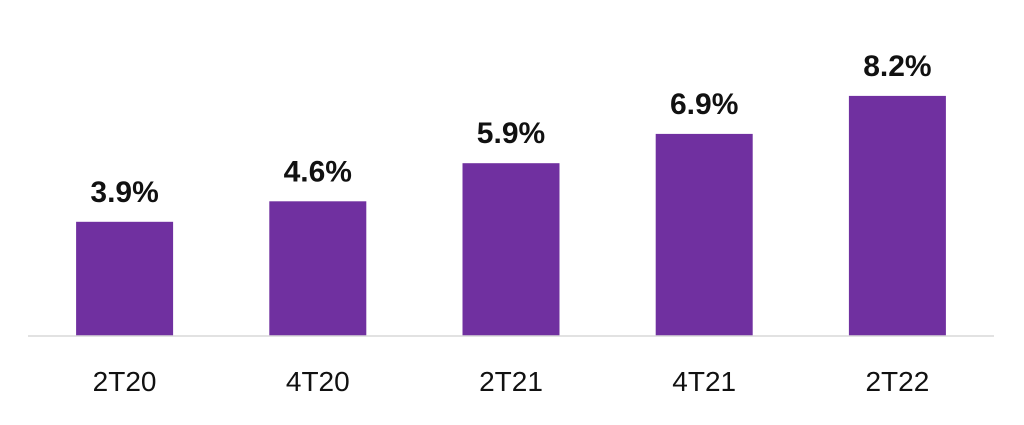 Image resolution: width=1024 pixels, height=425 pixels. I want to click on bar-4T20, so click(318, 268).